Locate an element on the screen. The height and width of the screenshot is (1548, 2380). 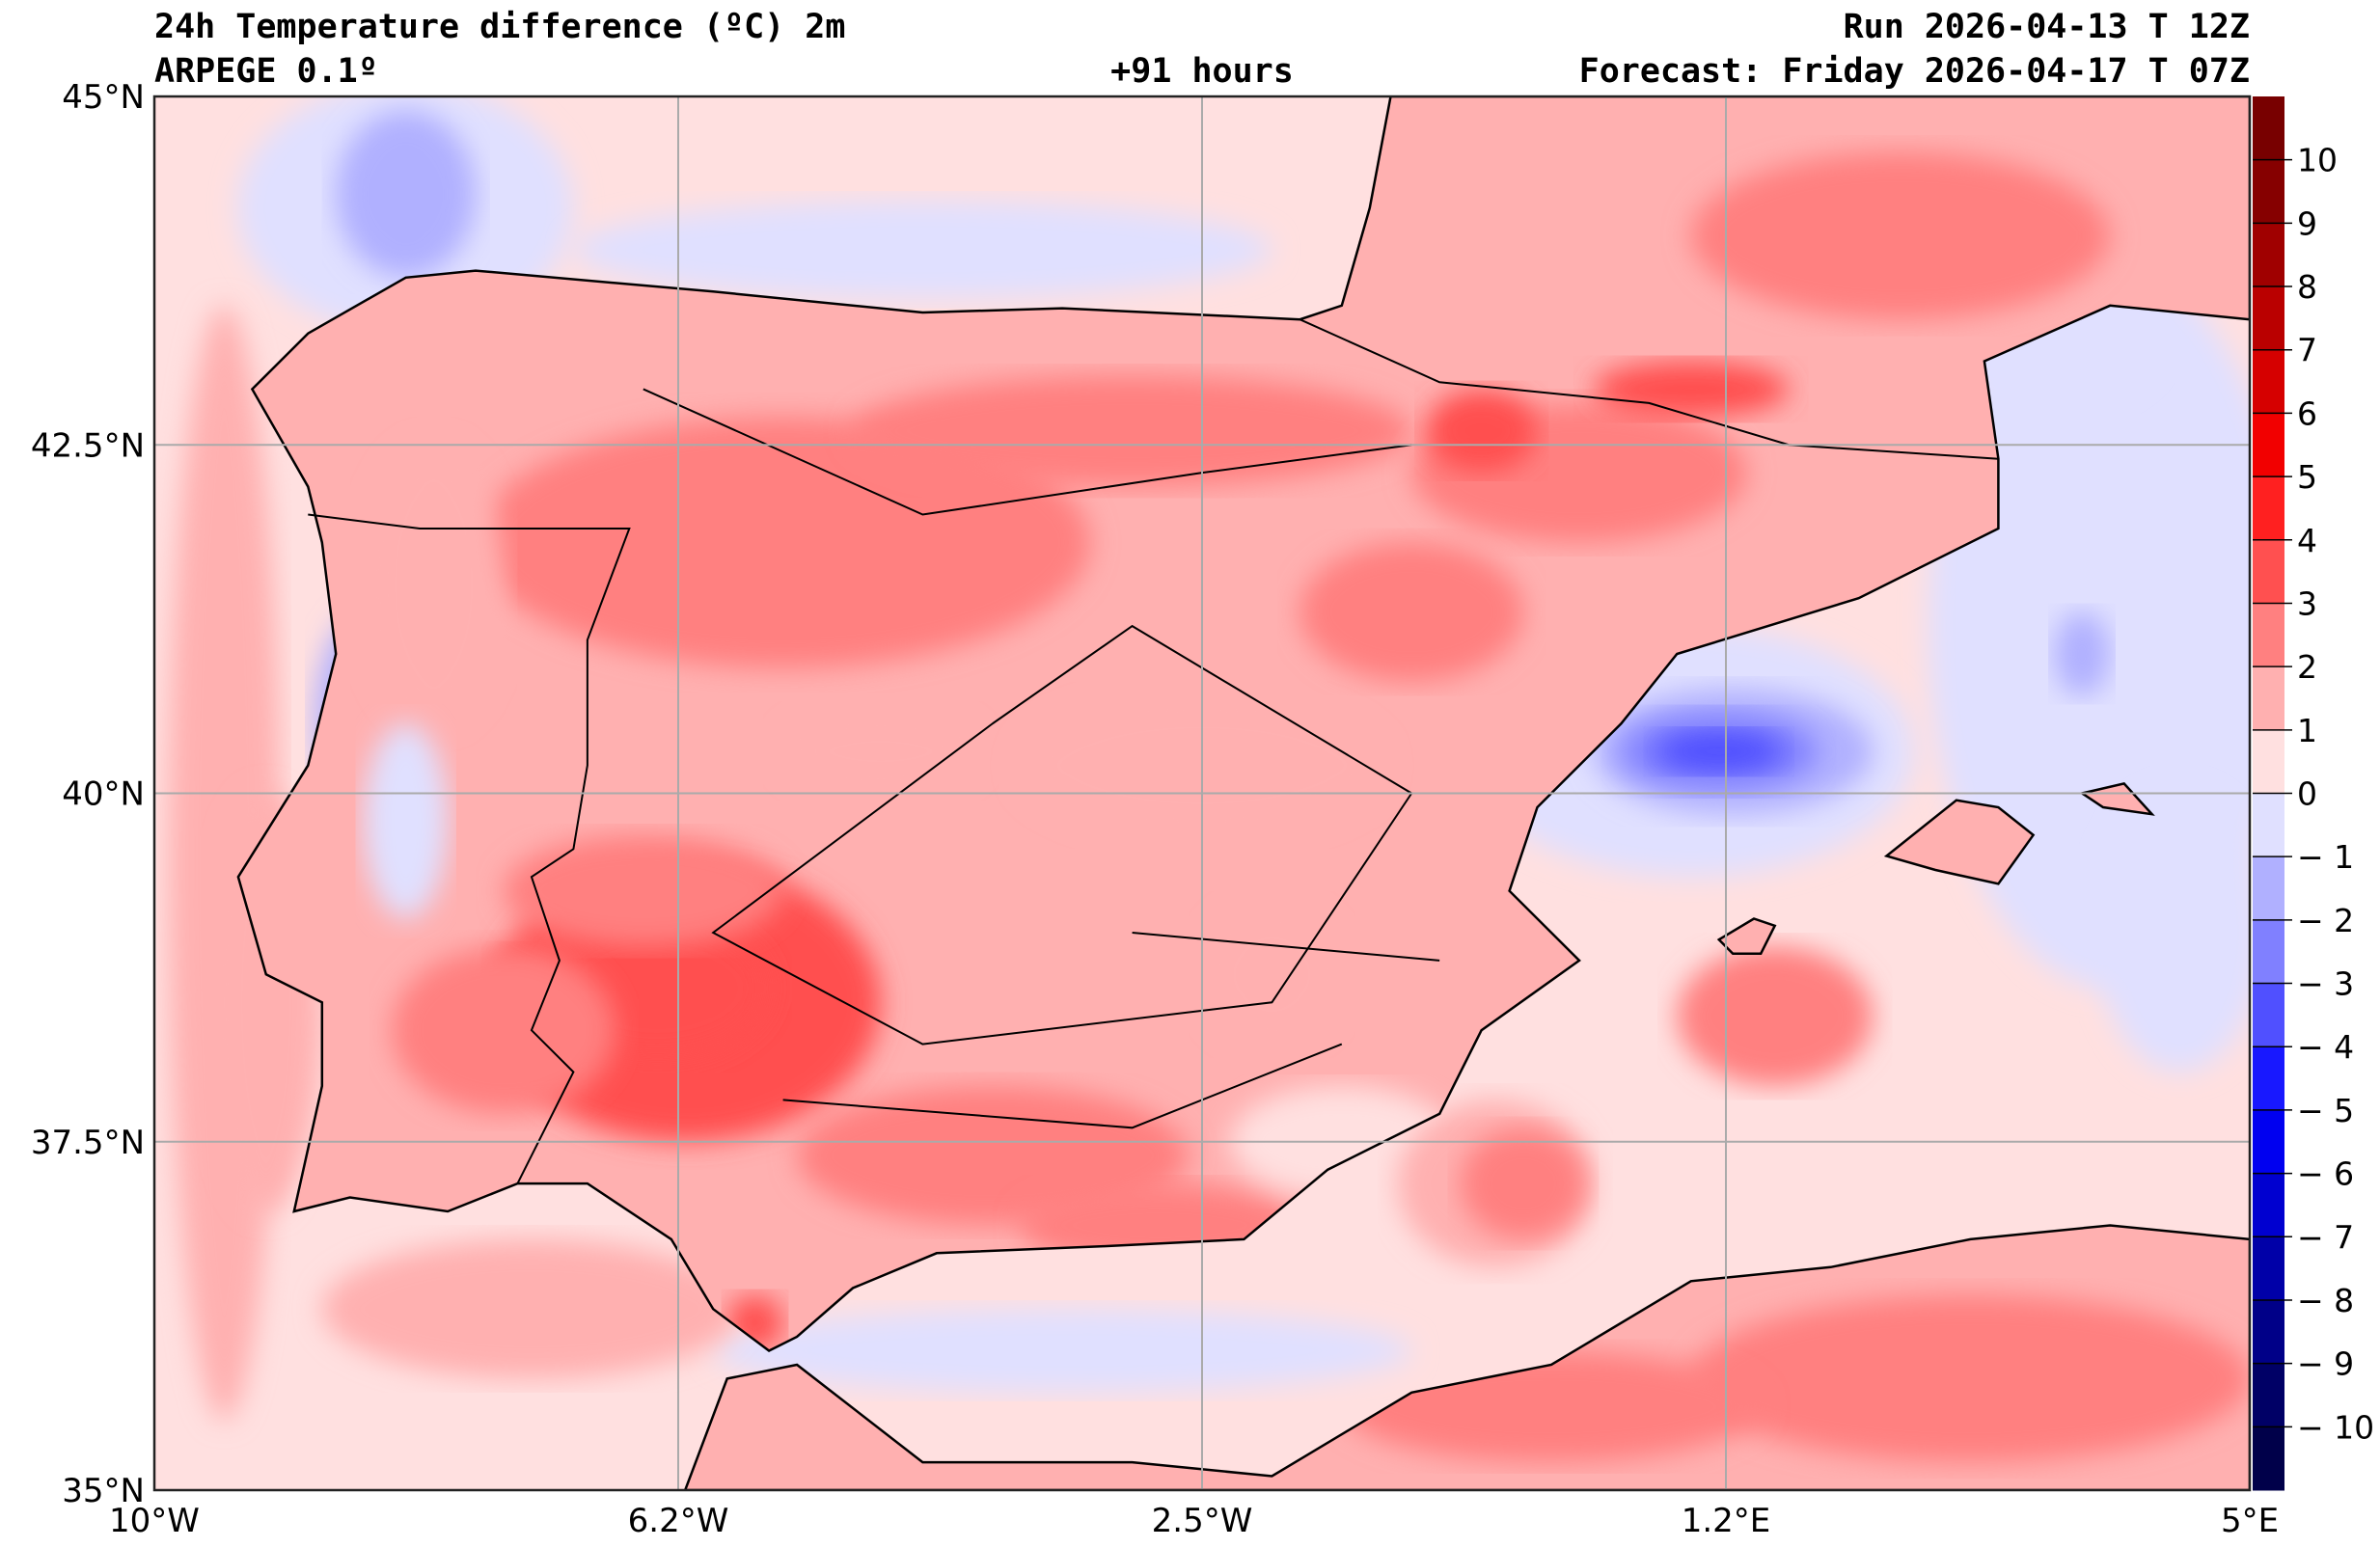
lead-time-label: +91 hours is located at coordinates (1202, 71).